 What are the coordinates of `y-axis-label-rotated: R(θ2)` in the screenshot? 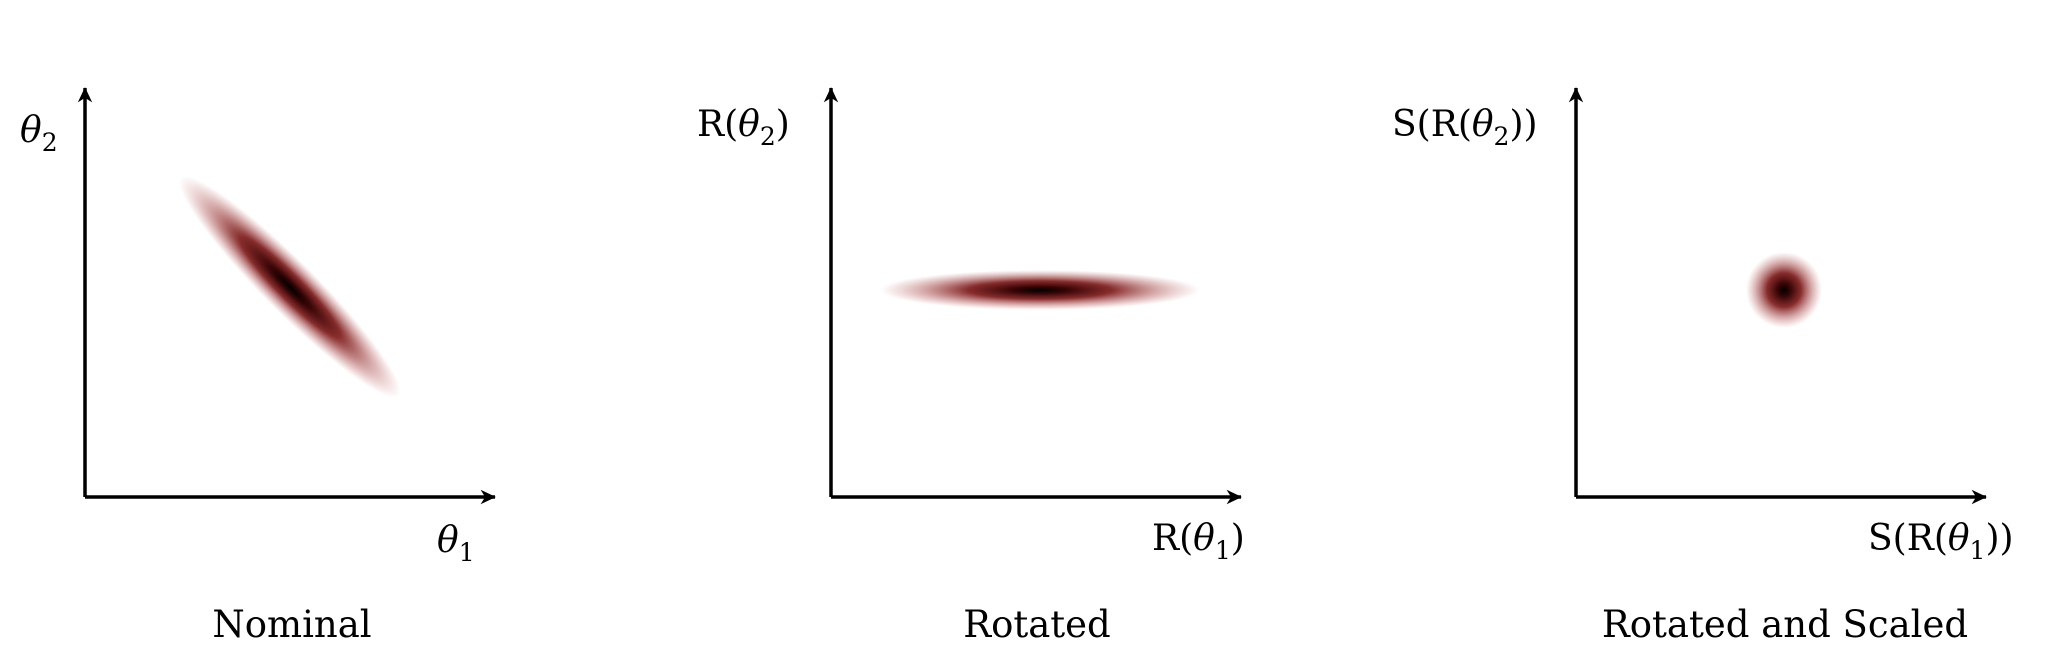 It's located at (743, 127).